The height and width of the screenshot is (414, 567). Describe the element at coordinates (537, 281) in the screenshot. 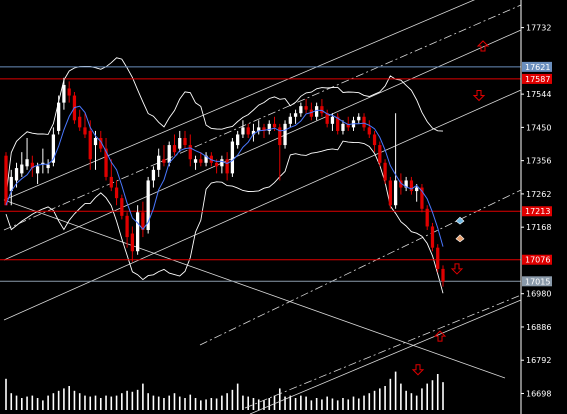

I see `price-tag-label: 17015` at that location.